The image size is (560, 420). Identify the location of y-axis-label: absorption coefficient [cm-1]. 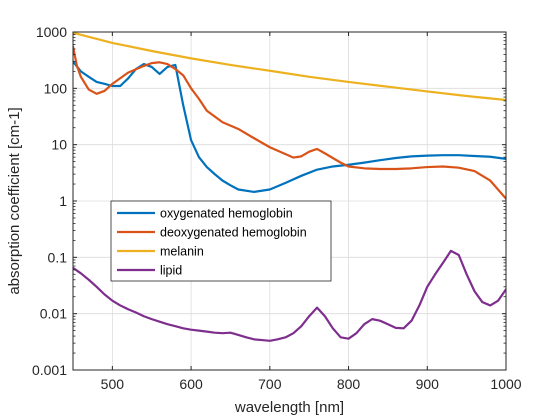
(14, 200).